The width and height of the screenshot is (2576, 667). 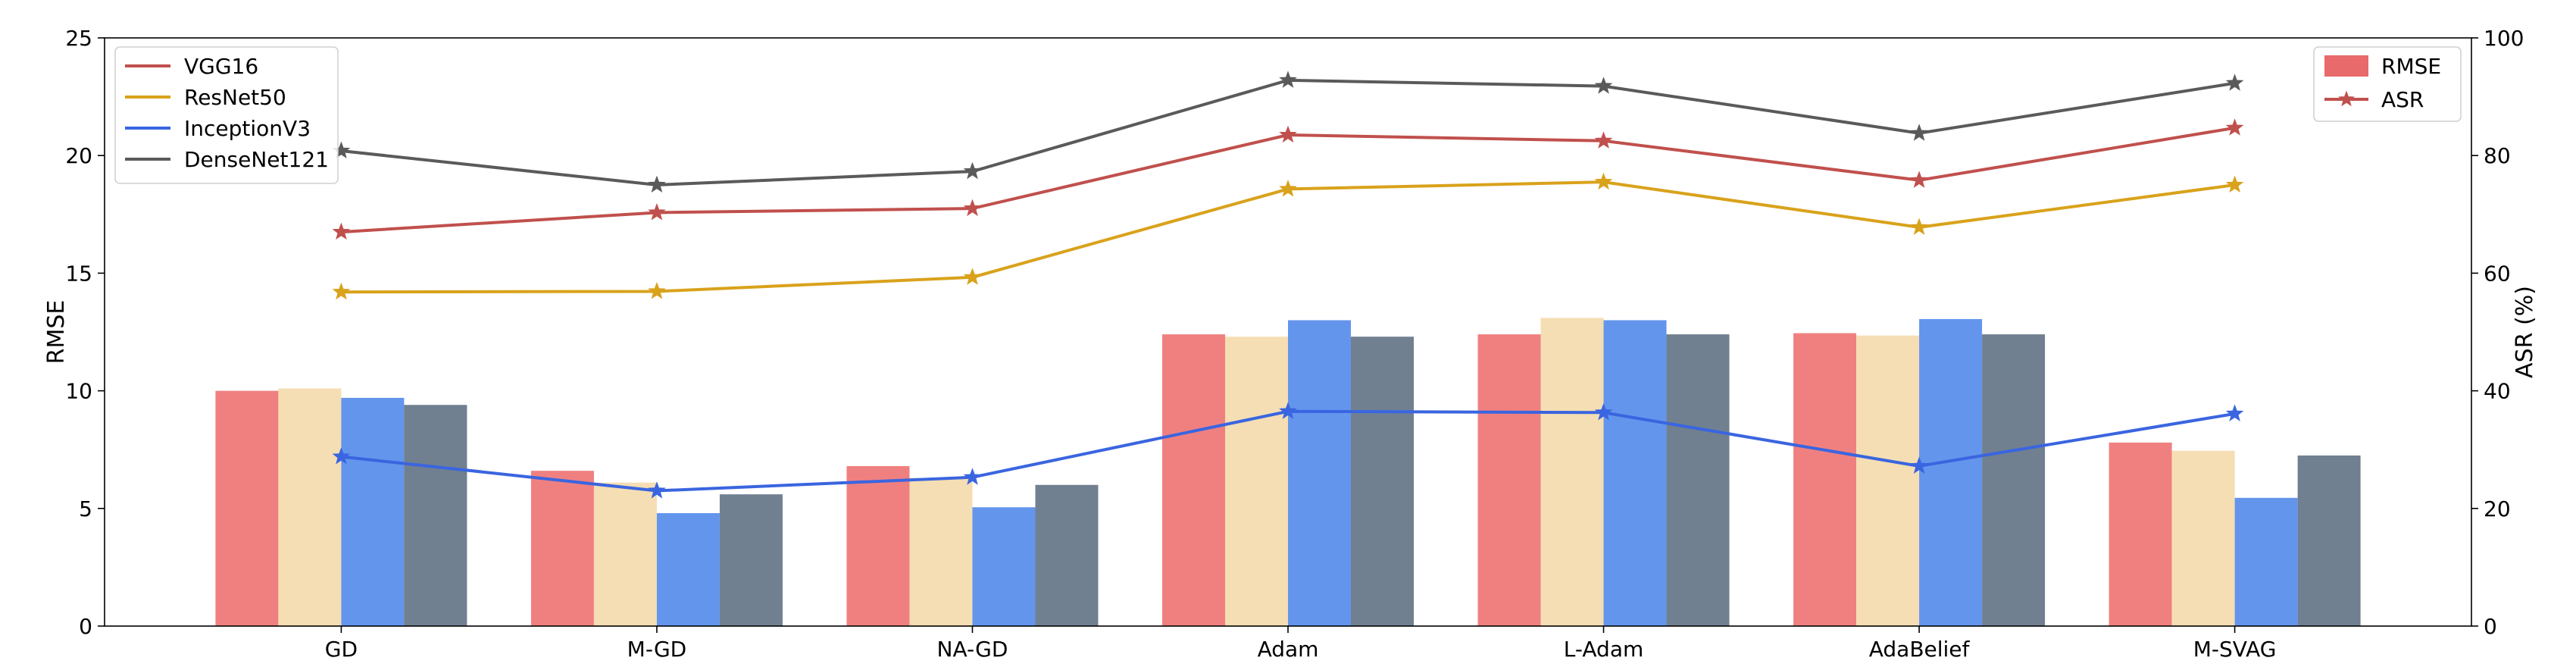 I want to click on bar-inceptionv3-gd, so click(x=373, y=511).